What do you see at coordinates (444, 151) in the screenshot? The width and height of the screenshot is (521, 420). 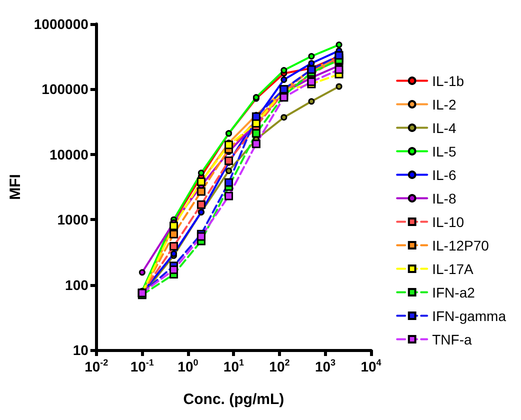 I see `legend-label: IL-5` at bounding box center [444, 151].